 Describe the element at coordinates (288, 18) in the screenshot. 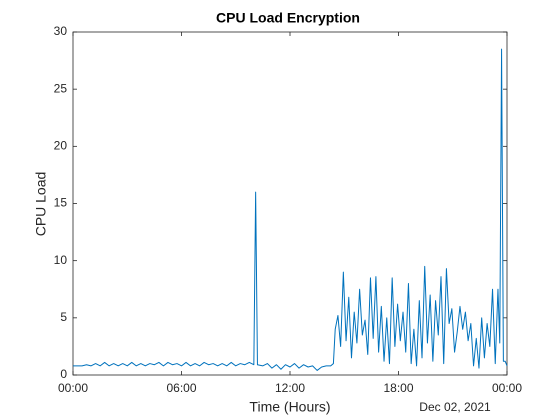

I see `chart-title: CPU Load Encryption` at that location.